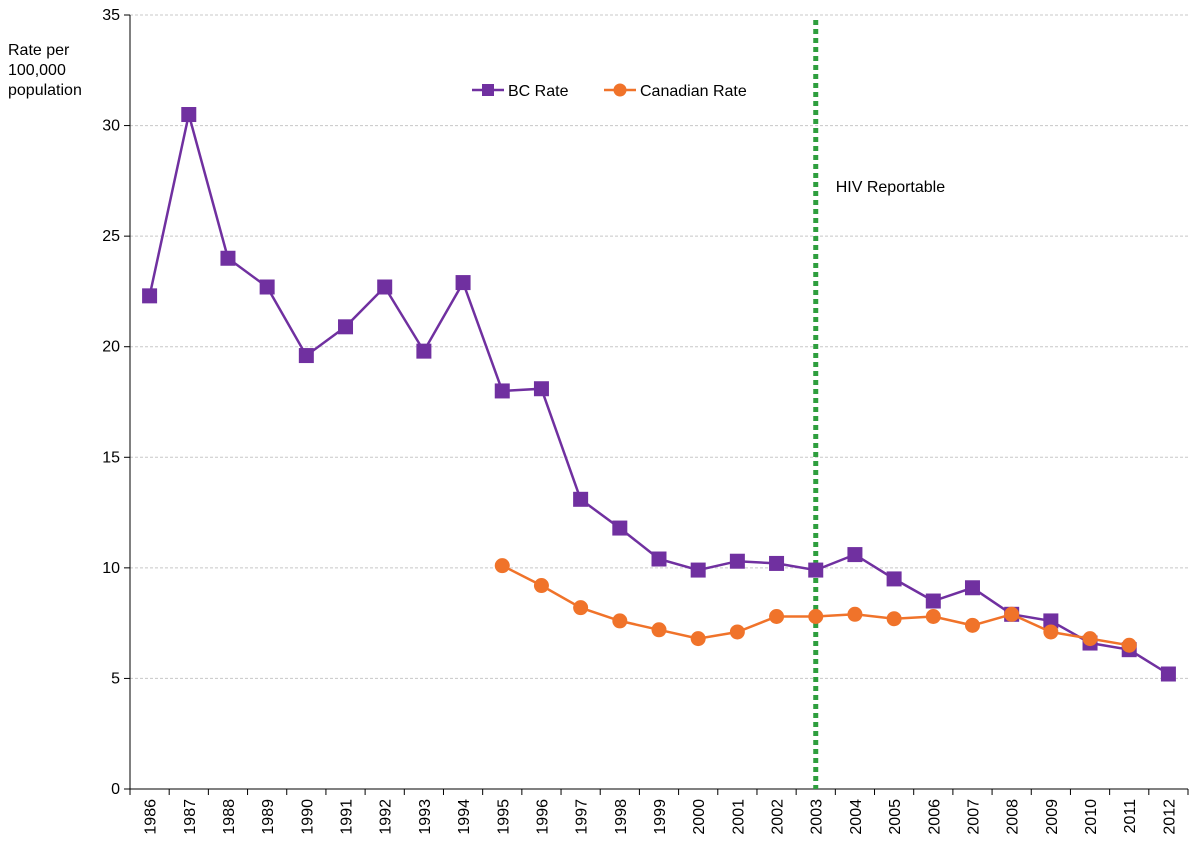 Image resolution: width=1190 pixels, height=845 pixels. I want to click on y-tick-label: 25, so click(111, 236).